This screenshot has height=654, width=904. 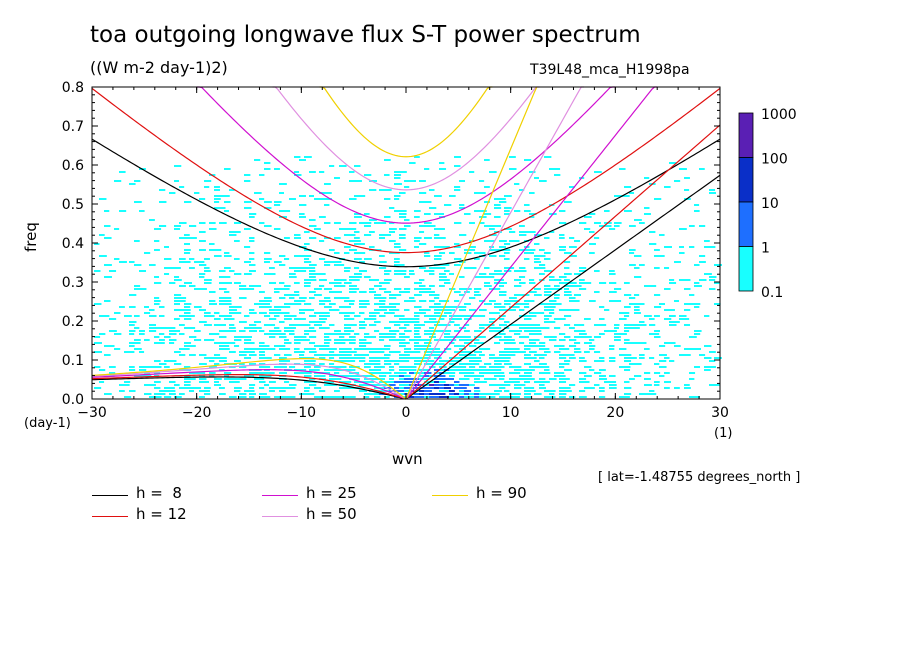 What do you see at coordinates (110, 516) in the screenshot?
I see `legend-swatch` at bounding box center [110, 516].